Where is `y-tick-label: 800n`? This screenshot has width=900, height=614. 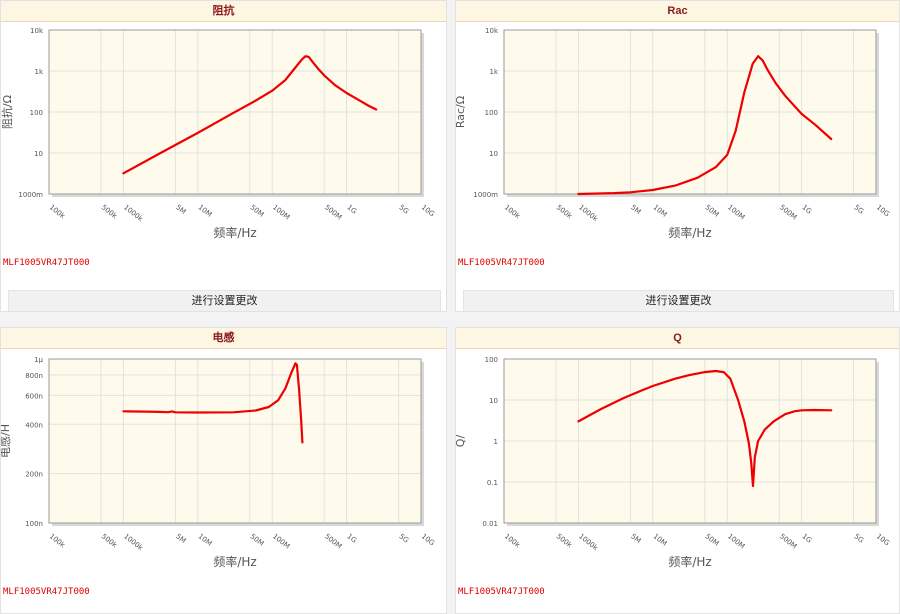
y-tick-label: 800n is located at coordinates (34, 376).